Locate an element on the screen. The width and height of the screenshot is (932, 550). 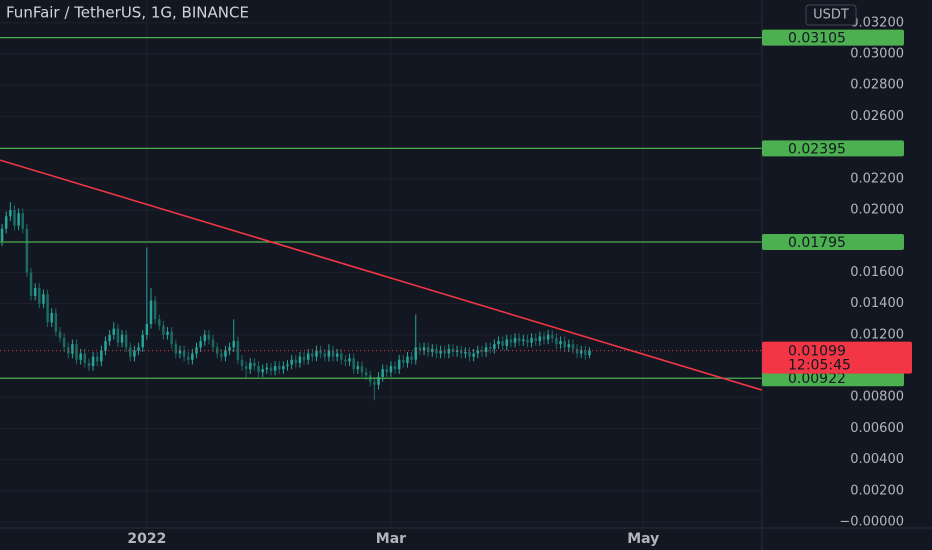
y-tick-label: 0.00800 is located at coordinates (877, 397).